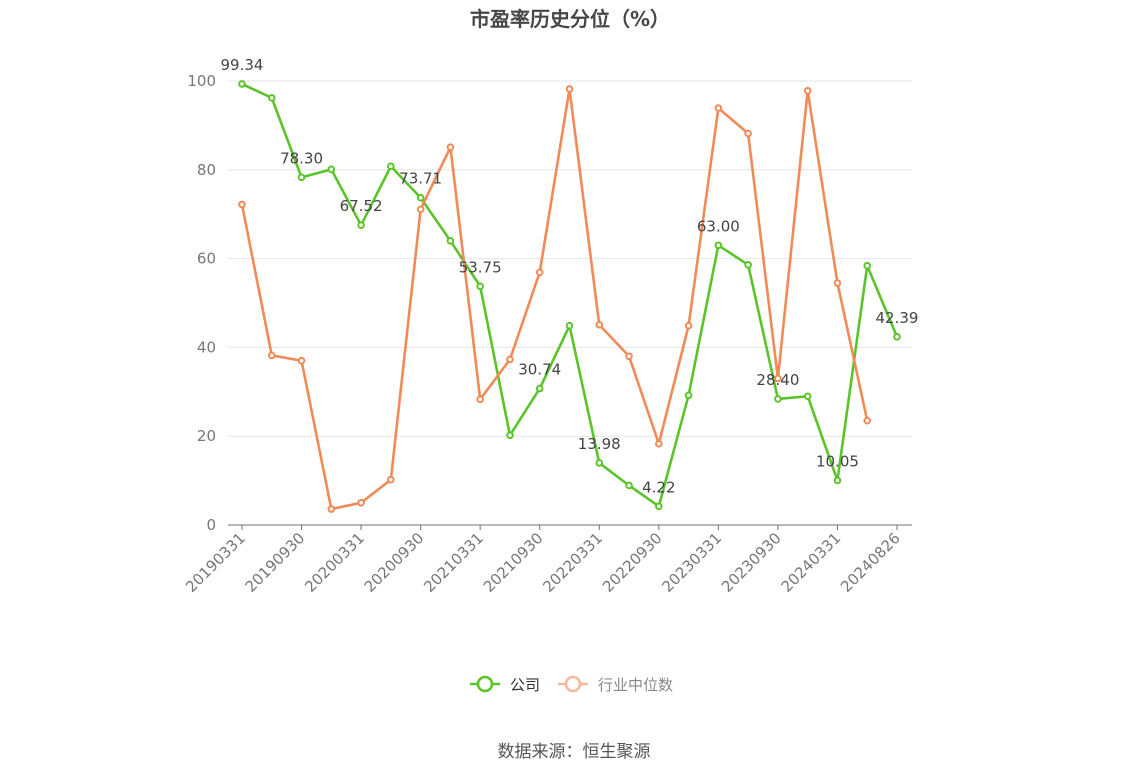  I want to click on data-label: 28.40, so click(777, 380).